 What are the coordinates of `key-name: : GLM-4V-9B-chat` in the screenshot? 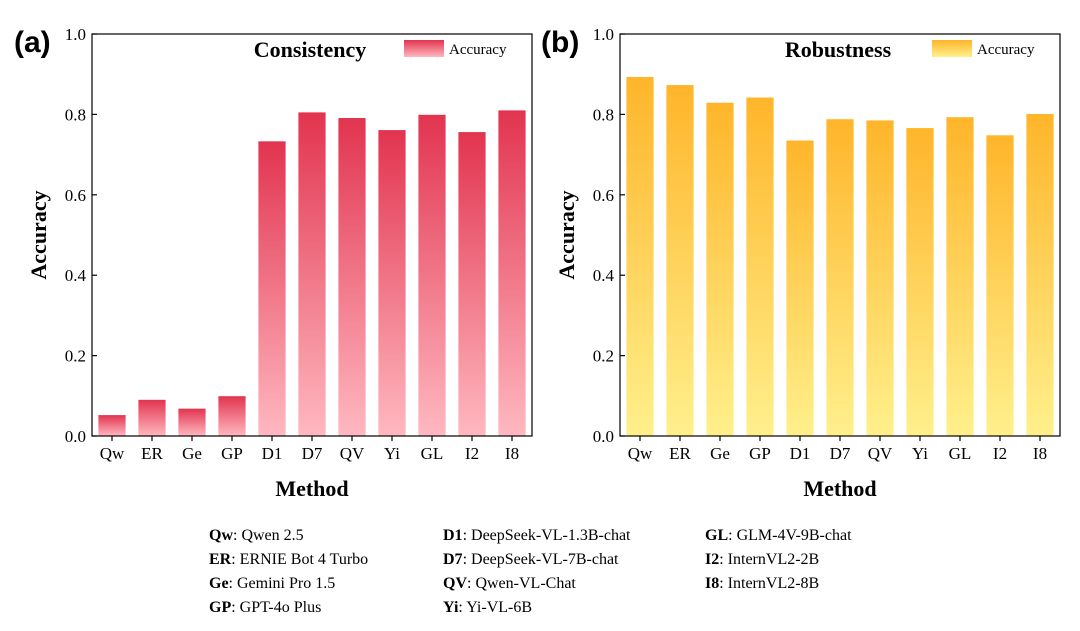 It's located at (790, 535).